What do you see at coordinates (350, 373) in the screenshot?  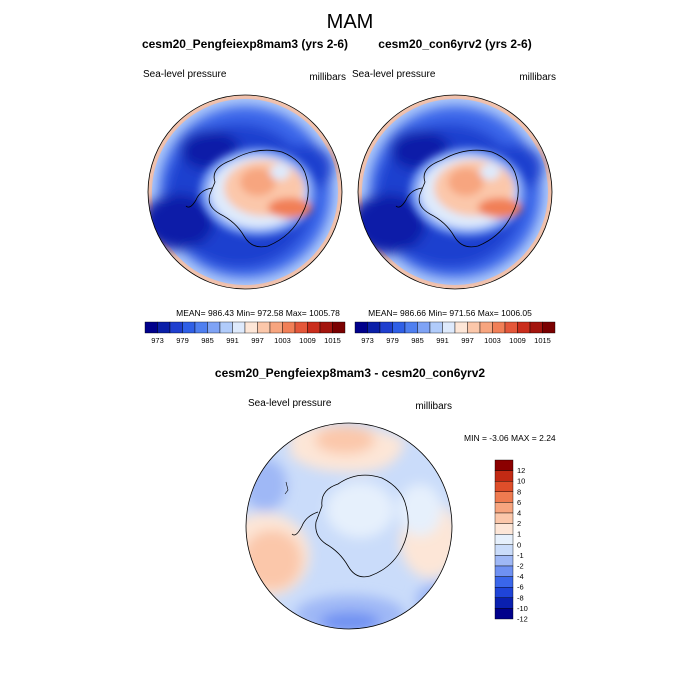 I see `panel-title: cesm20_Pengfeiexp8mam3 - cesm20_con6yrv2` at bounding box center [350, 373].